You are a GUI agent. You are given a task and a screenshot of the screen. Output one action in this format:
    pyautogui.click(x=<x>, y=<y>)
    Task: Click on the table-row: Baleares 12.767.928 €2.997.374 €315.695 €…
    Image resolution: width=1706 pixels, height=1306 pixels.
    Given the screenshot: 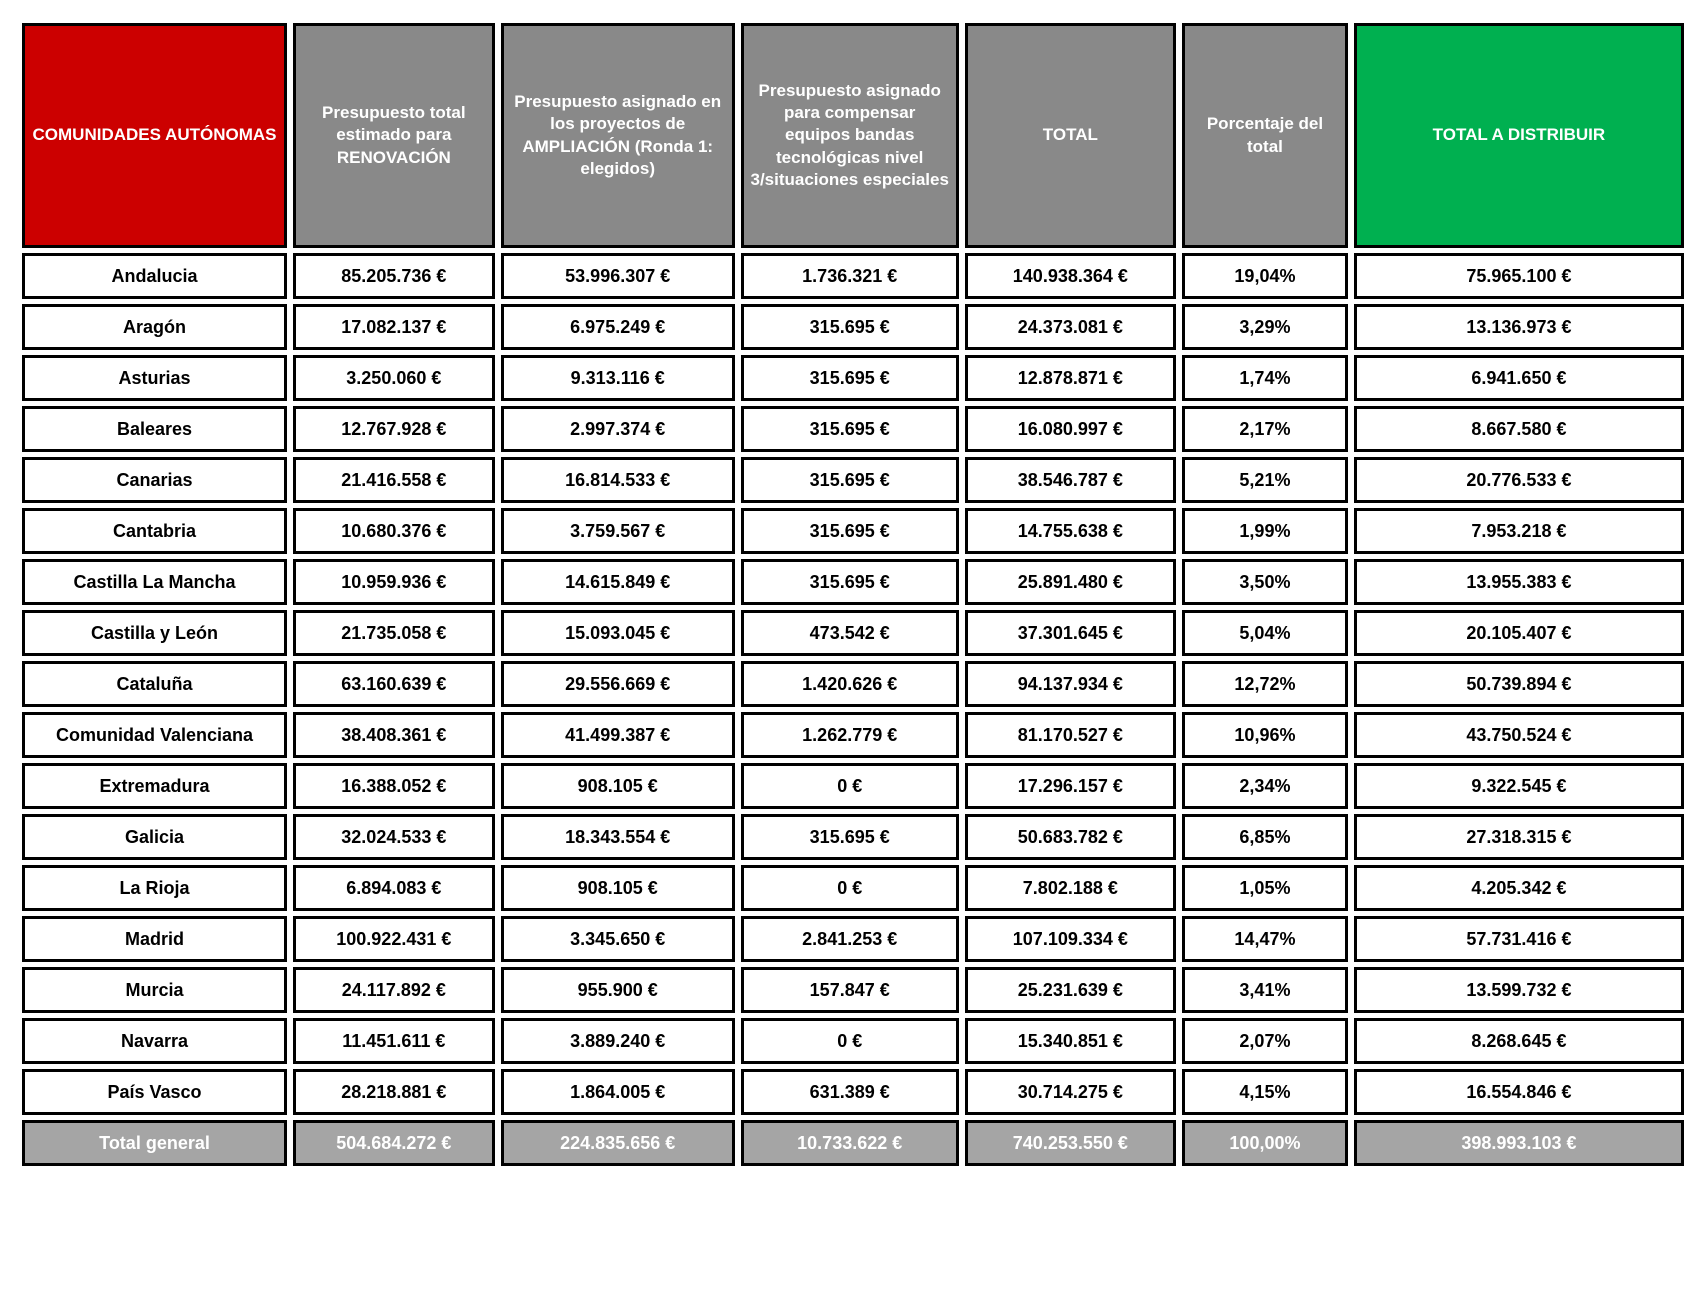 What is the action you would take?
    pyautogui.click(x=853, y=429)
    